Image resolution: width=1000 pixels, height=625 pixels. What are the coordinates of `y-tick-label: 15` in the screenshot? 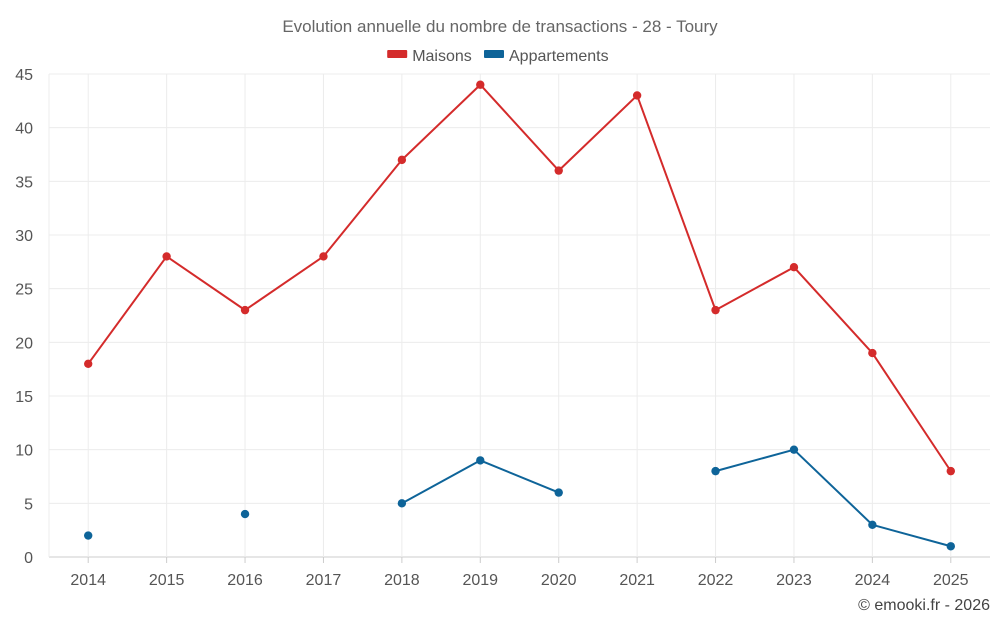 It's located at (24, 397).